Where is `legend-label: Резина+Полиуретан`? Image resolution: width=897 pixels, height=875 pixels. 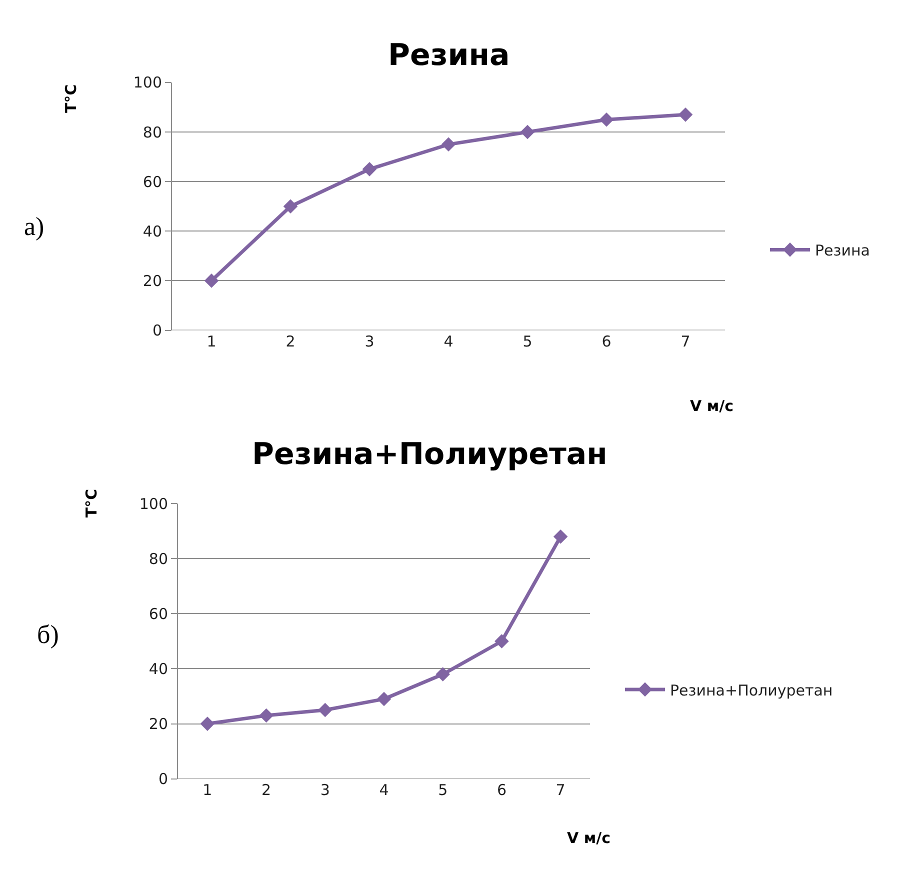
legend-label: Резина+Полиуретан is located at coordinates (751, 690).